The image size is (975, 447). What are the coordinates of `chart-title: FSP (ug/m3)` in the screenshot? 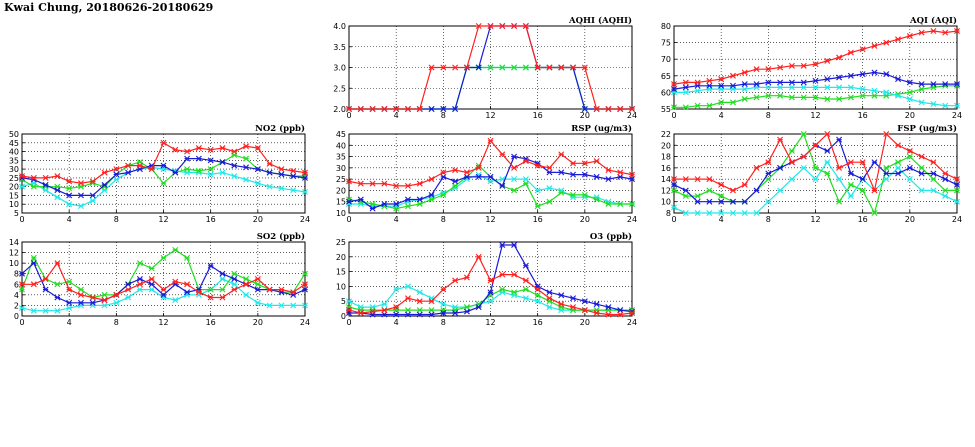 It's located at (927, 128).